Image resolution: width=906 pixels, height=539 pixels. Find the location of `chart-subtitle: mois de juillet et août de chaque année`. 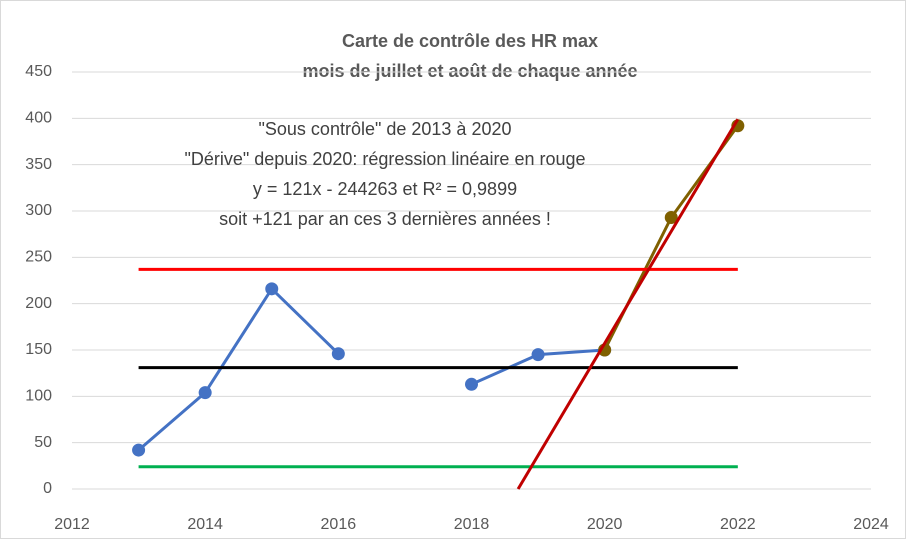

chart-subtitle: mois de juillet et août de chaque année is located at coordinates (469, 71).